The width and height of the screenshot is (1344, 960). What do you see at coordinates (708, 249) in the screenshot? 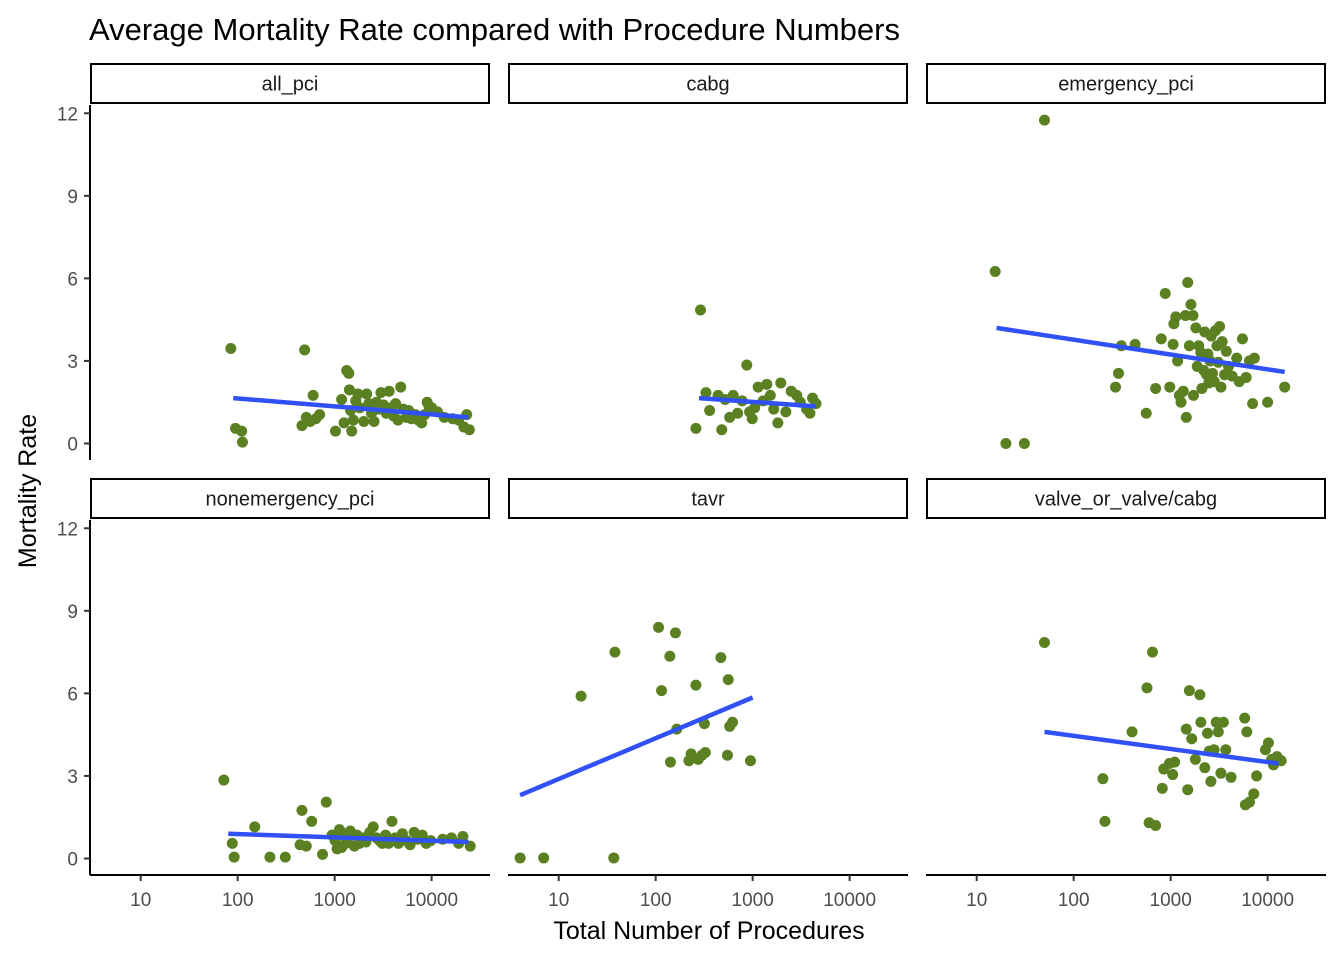
I see `panel-cabg: cabg` at bounding box center [708, 249].